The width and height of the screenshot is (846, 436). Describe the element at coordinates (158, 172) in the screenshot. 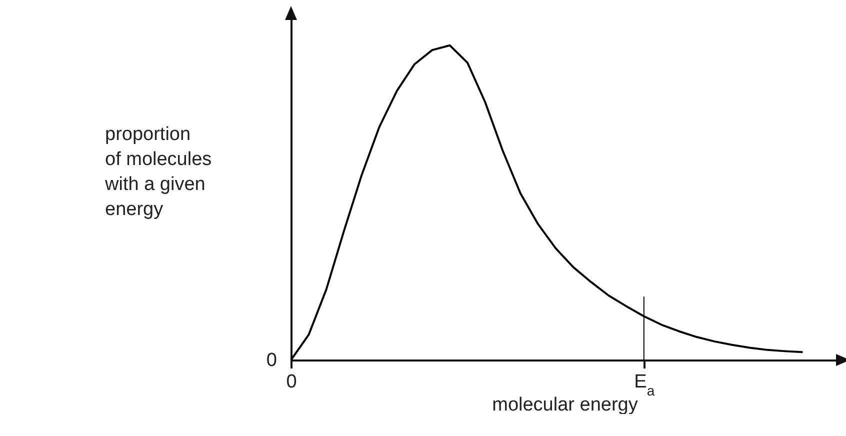

I see `y-axis-title: proportion of molecules with a given energy` at that location.